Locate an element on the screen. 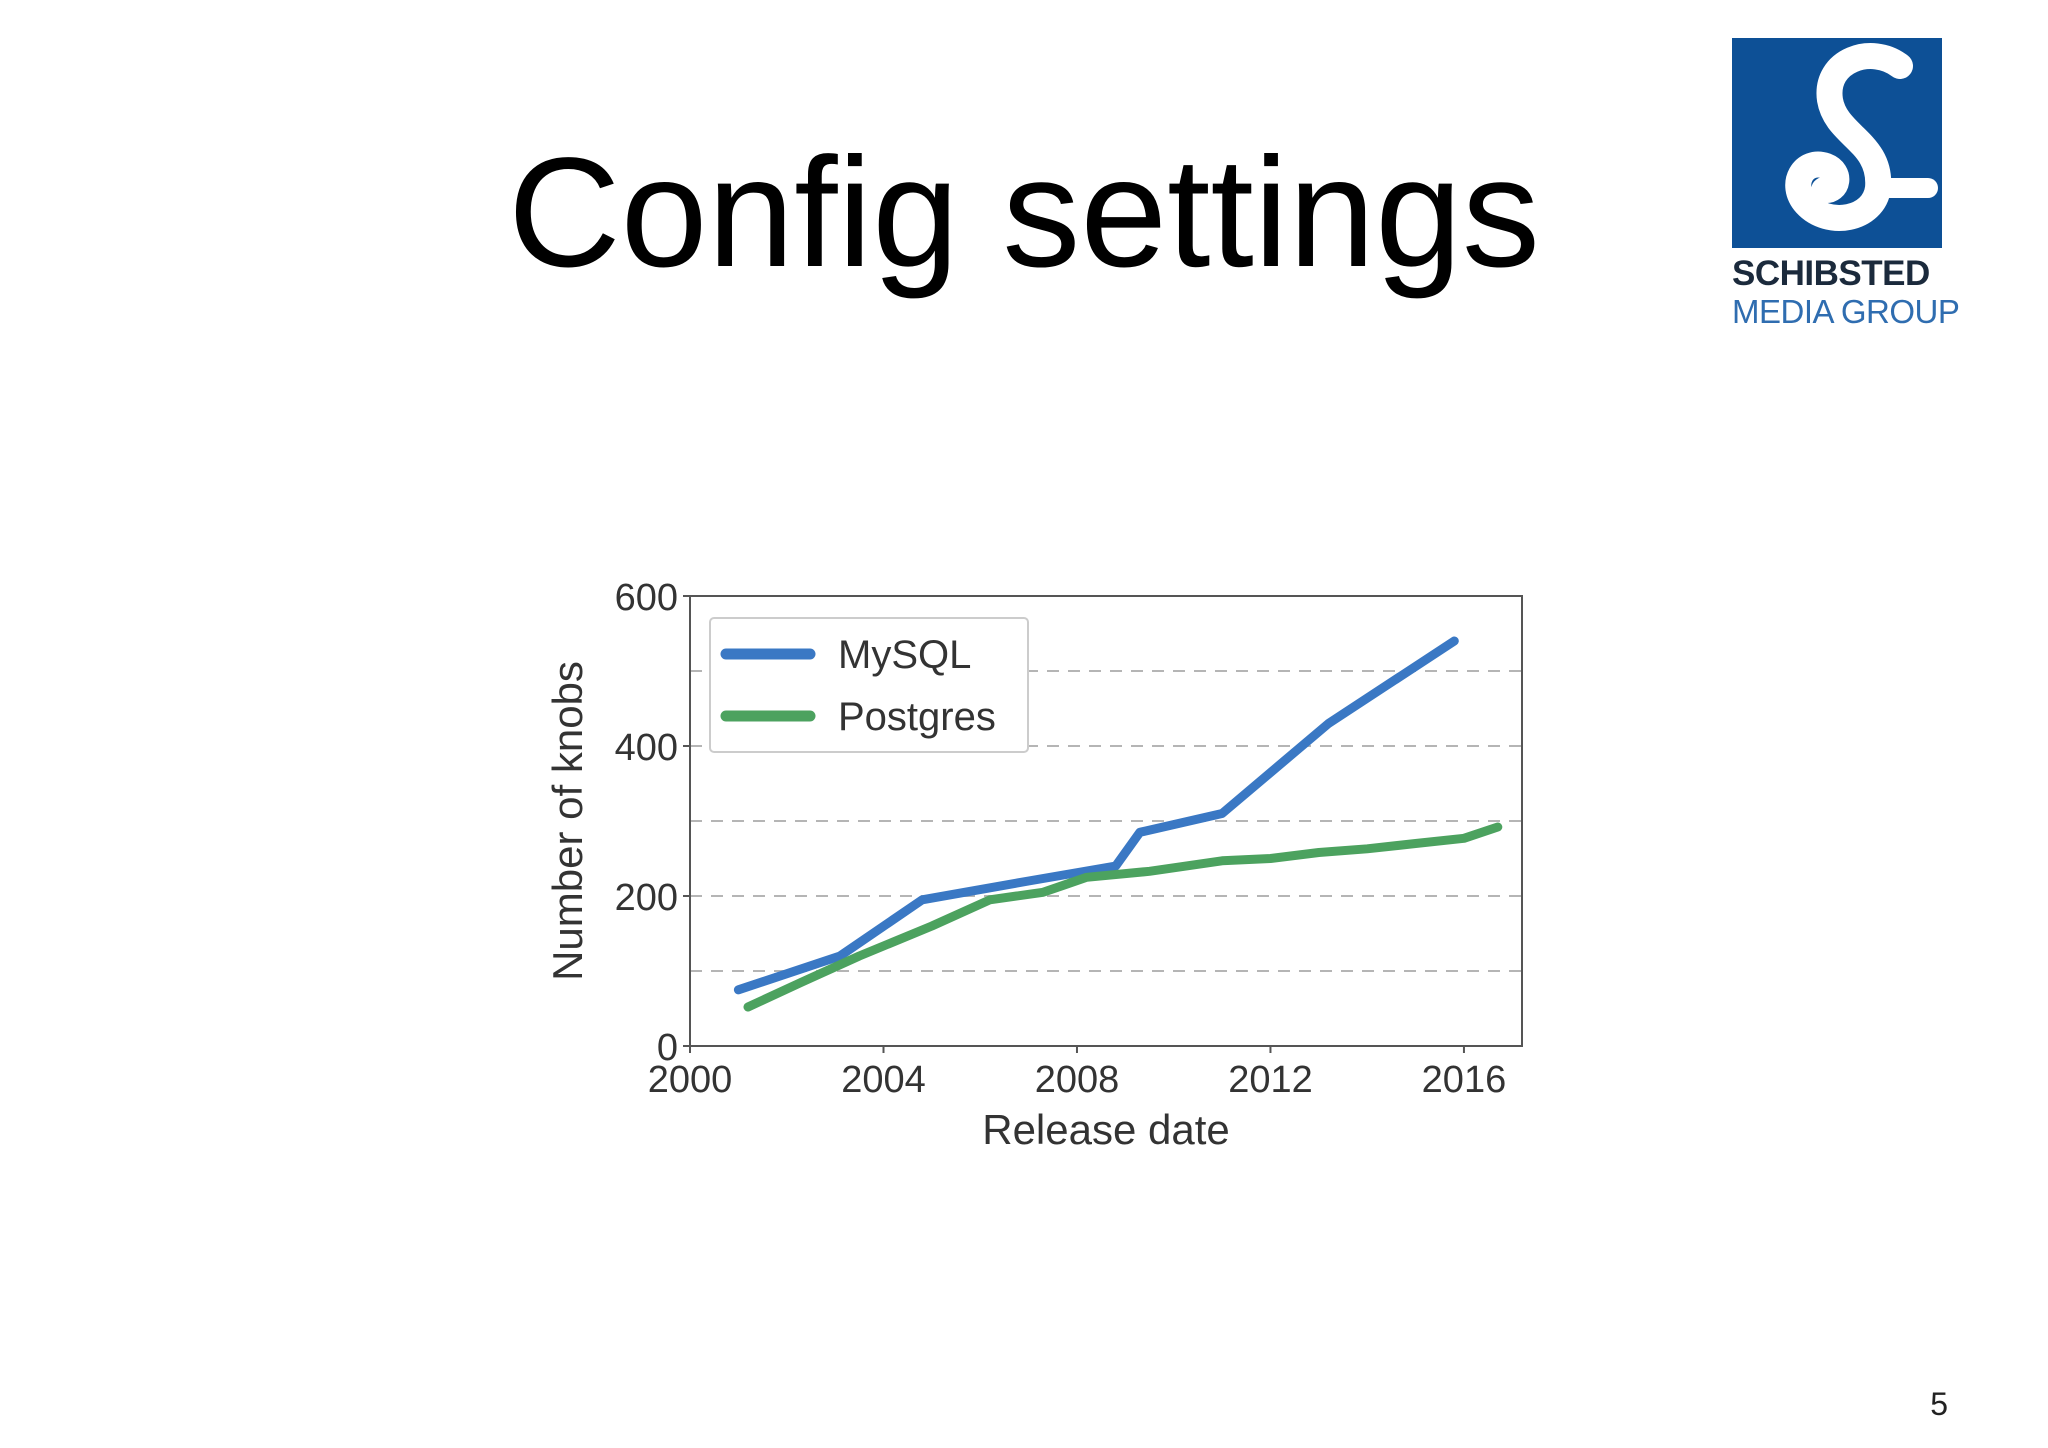  x-tick-label: 2008 is located at coordinates (1077, 1080).